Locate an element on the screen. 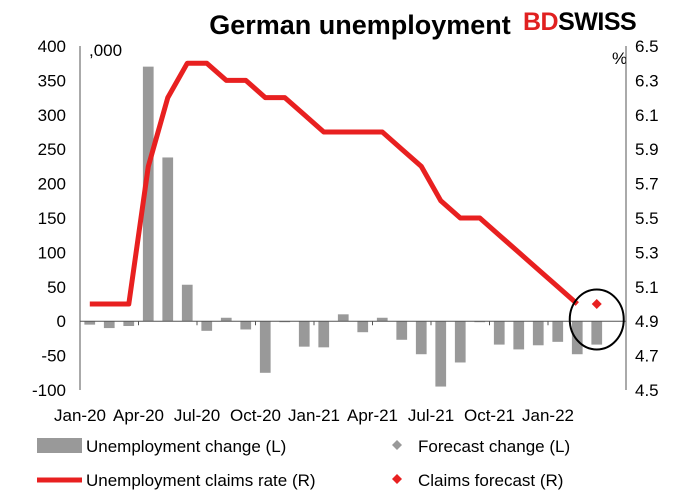 This screenshot has height=499, width=700. x-axis-label: Oct-20 is located at coordinates (255, 415).